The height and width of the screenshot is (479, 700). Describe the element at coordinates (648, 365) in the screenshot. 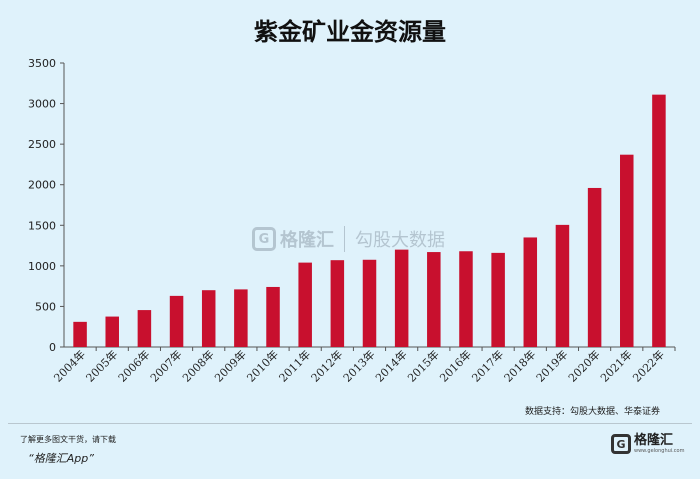

I see `x-tick-label: 2022年` at that location.